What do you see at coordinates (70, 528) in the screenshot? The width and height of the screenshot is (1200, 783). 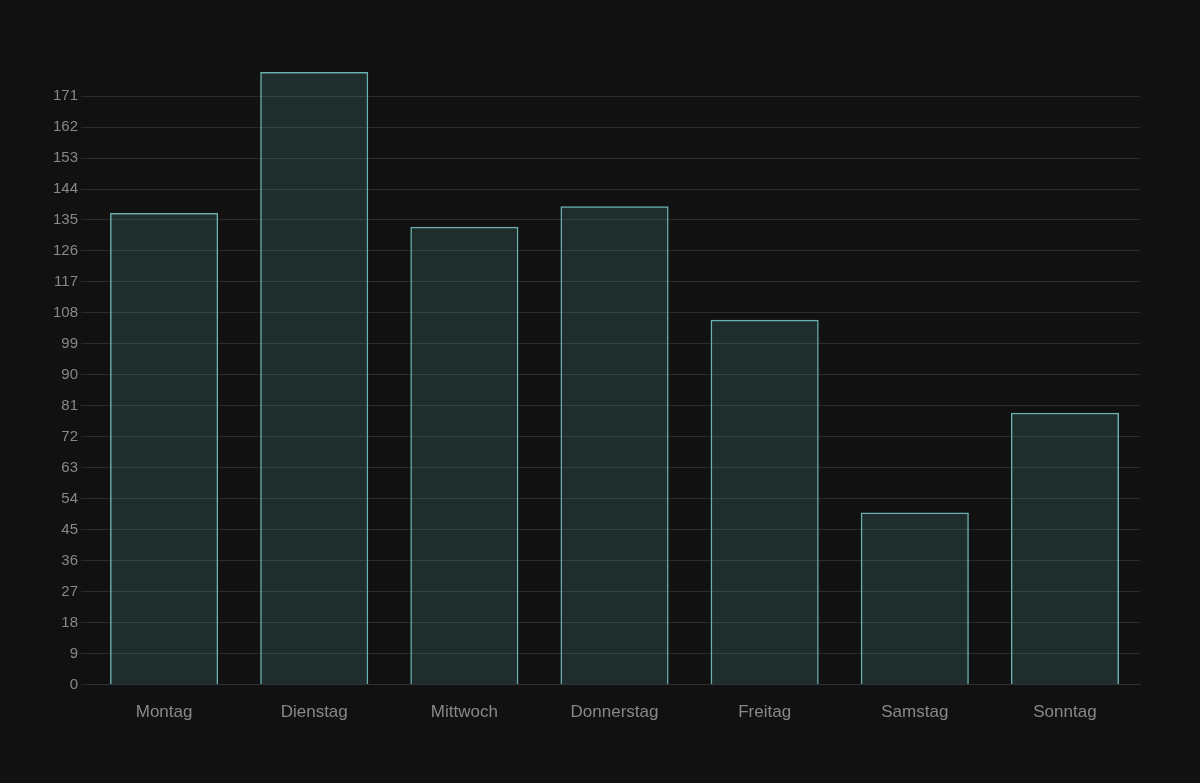 I see `y-tick-label: 45` at bounding box center [70, 528].